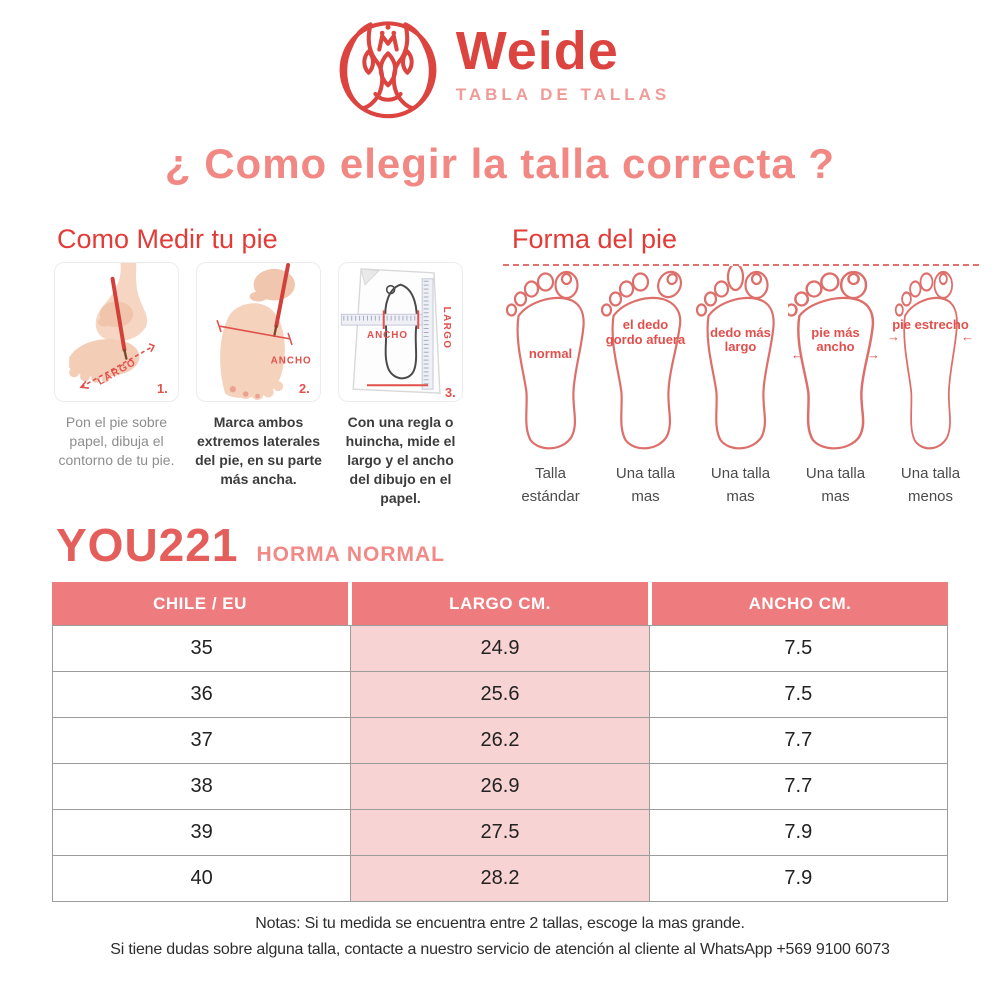 Image resolution: width=1000 pixels, height=1000 pixels. I want to click on weide-logo-icon, so click(388, 64).